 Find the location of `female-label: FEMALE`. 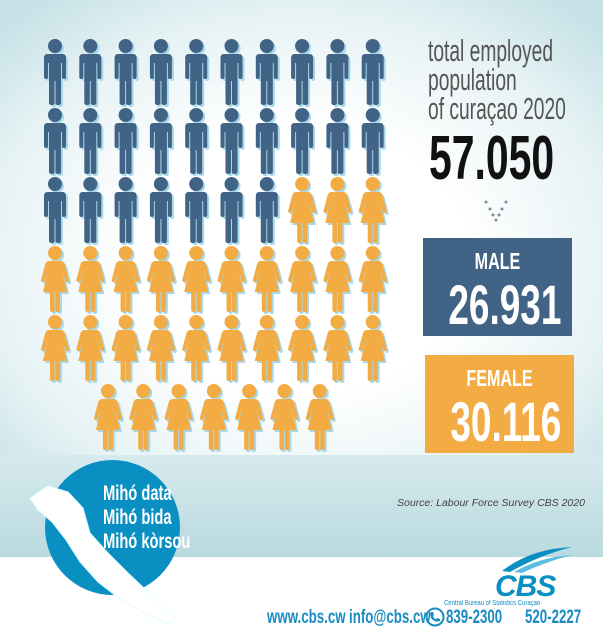

female-label: FEMALE is located at coordinates (499, 378).